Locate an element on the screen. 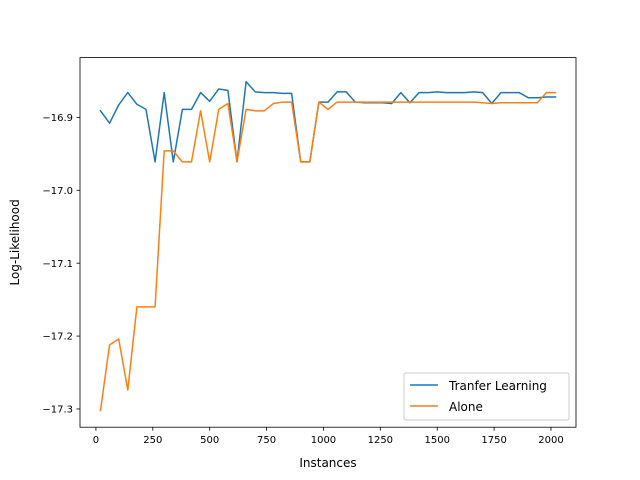 This screenshot has width=640, height=480. legend-label-alone: Alone is located at coordinates (466, 407).